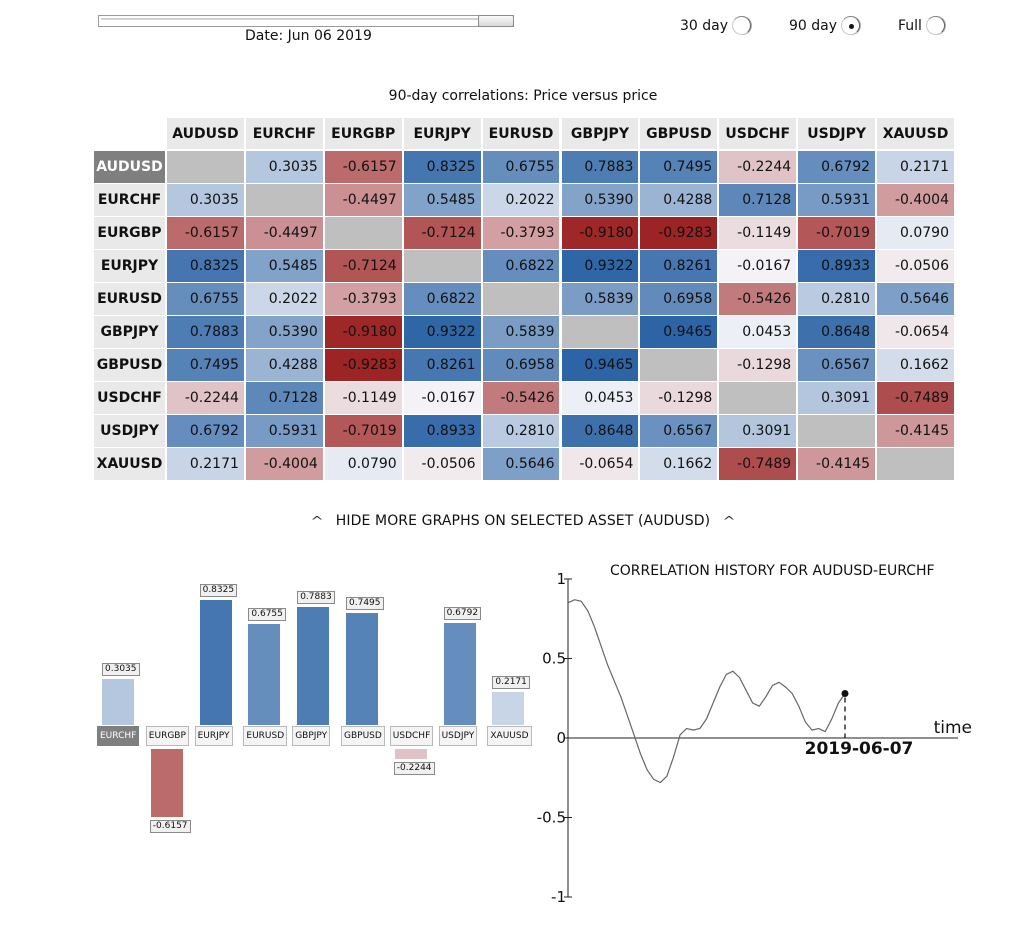 The width and height of the screenshot is (1036, 929). Describe the element at coordinates (600, 431) in the screenshot. I see `matrix-cell: 0.8648` at that location.